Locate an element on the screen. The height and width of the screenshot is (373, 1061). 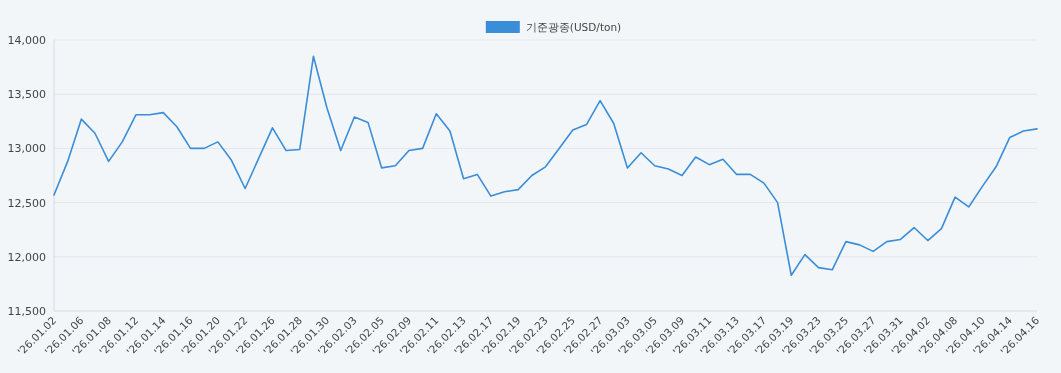
y-tick-label: 14,000 is located at coordinates (26, 40).